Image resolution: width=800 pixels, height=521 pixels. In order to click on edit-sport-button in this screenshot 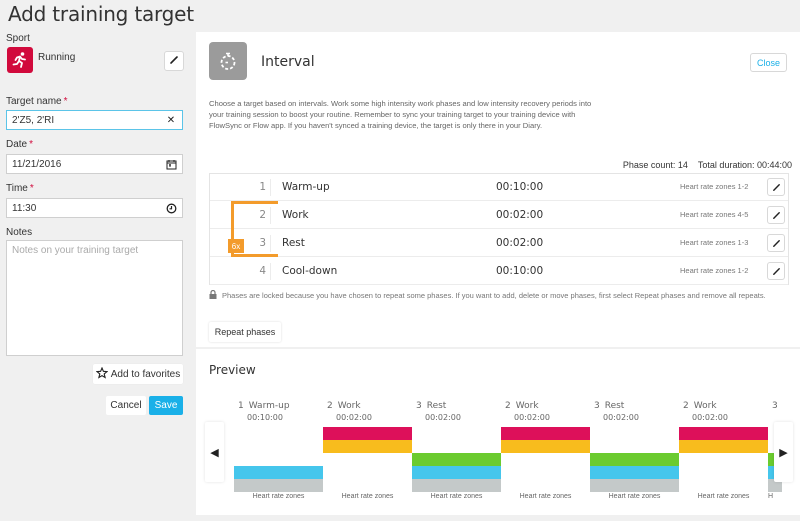, I will do `click(174, 61)`.